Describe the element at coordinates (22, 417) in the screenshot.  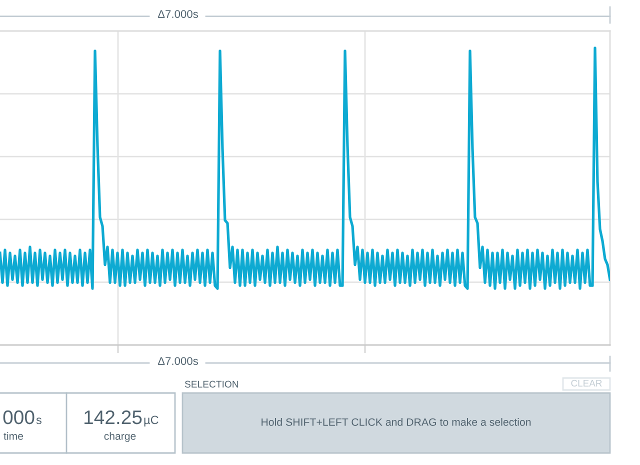
I see `text: 000s` at that location.